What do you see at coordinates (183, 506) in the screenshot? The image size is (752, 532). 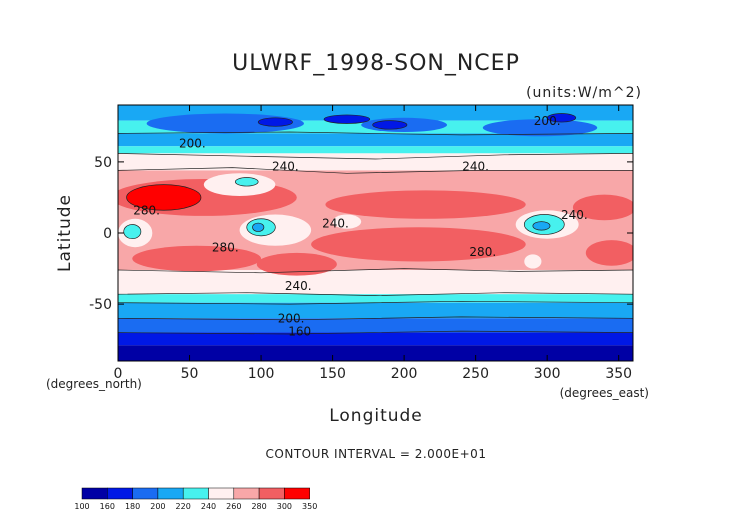 I see `colorbar-tick-4: 220` at bounding box center [183, 506].